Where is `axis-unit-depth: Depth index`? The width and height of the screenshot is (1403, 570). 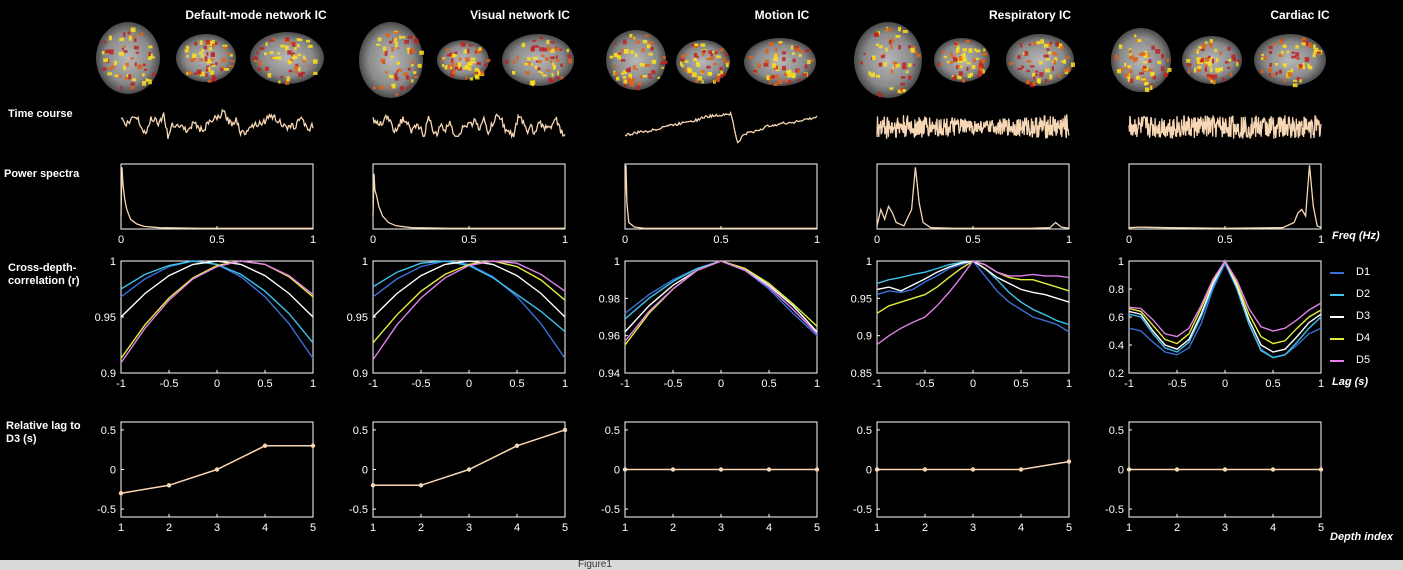 axis-unit-depth: Depth index is located at coordinates (1361, 537).